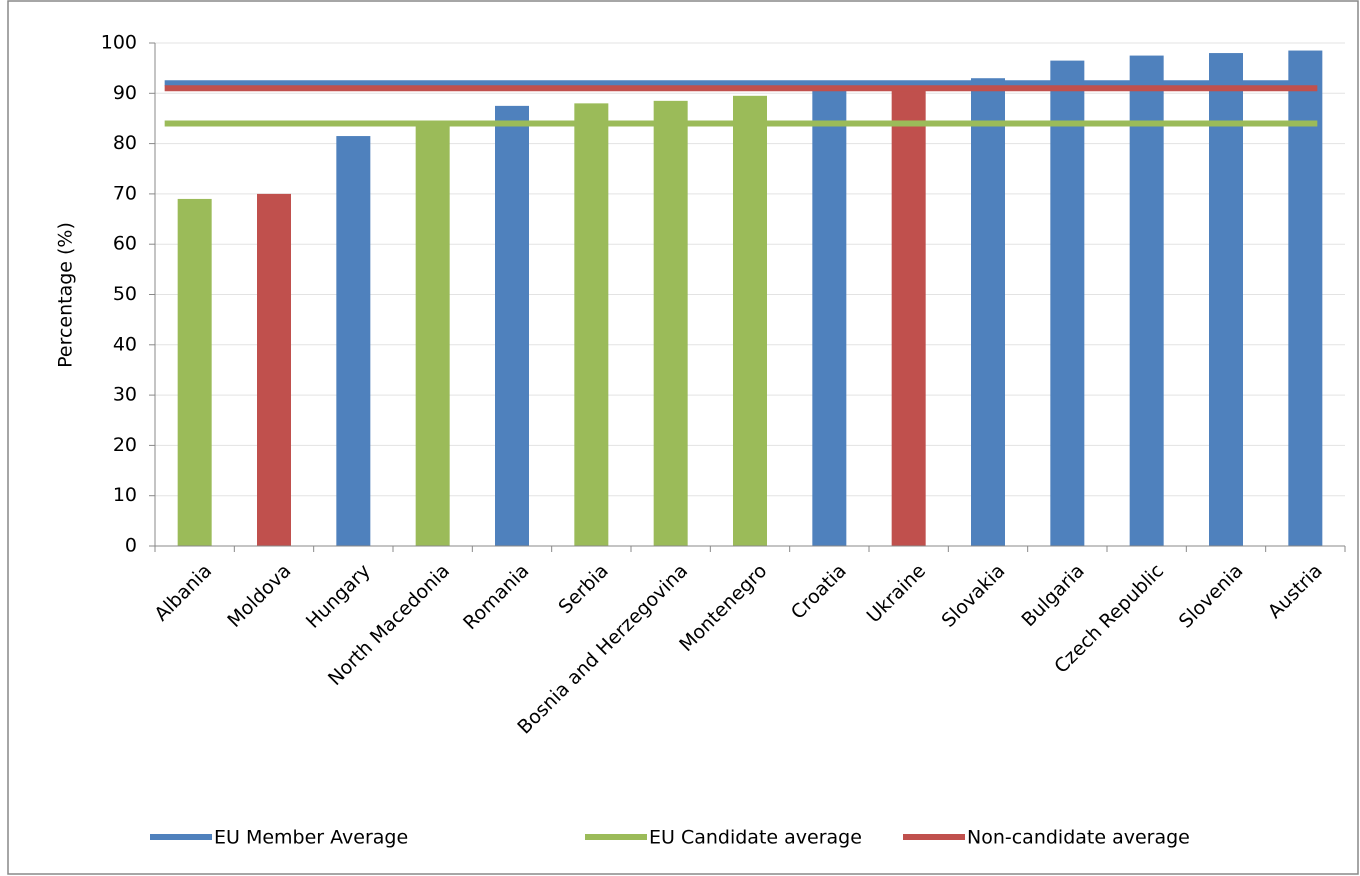 Image resolution: width=1360 pixels, height=876 pixels. What do you see at coordinates (119, 43) in the screenshot?
I see `y-tick-label: 100` at bounding box center [119, 43].